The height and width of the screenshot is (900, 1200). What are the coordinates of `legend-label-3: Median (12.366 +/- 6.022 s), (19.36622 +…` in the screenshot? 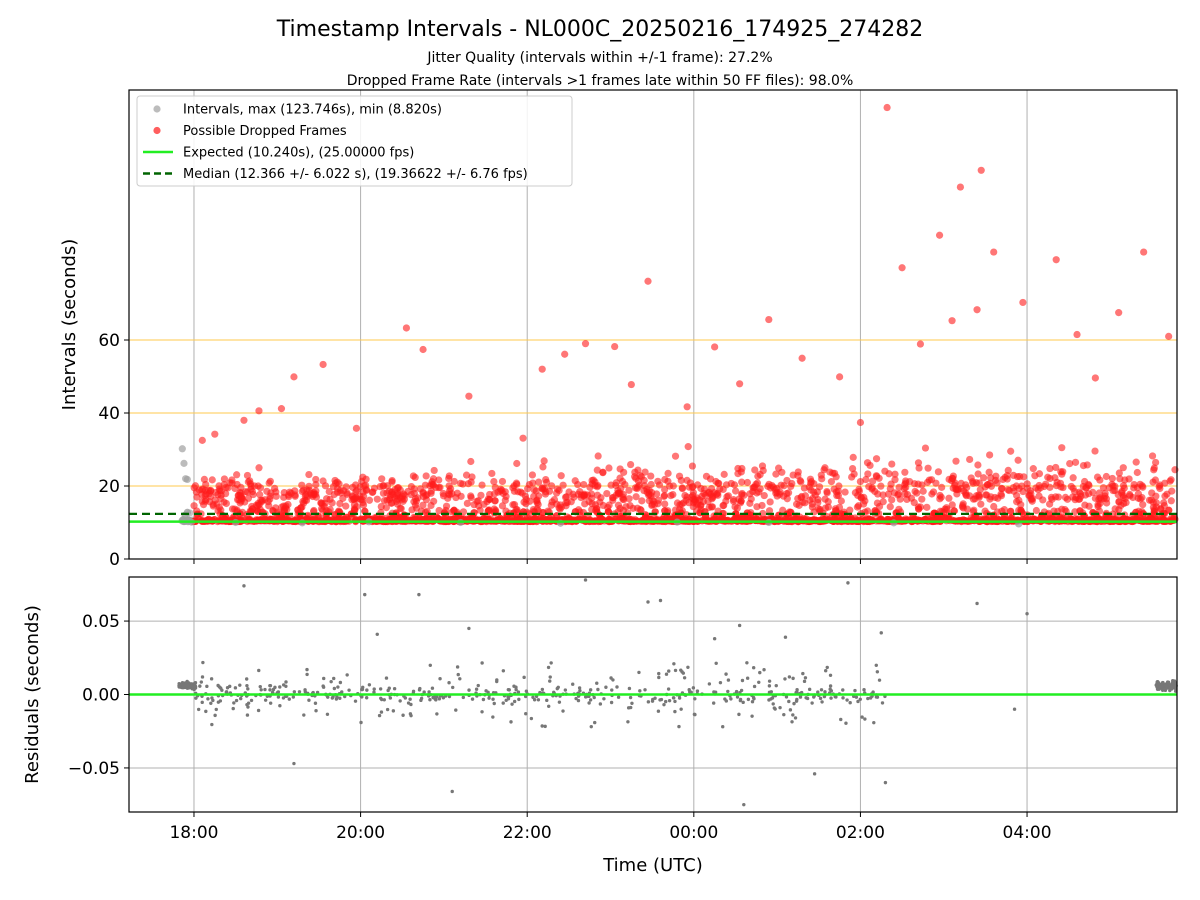 It's located at (355, 174).